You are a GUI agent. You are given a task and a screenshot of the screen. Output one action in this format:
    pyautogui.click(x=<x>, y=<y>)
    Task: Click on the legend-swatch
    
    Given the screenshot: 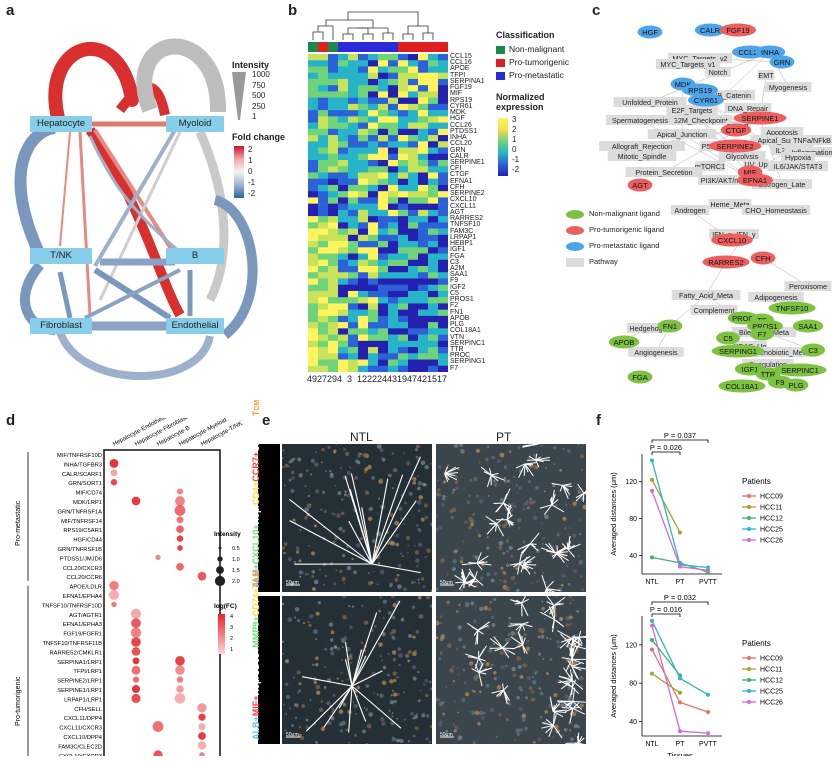 What is the action you would take?
    pyautogui.click(x=575, y=214)
    